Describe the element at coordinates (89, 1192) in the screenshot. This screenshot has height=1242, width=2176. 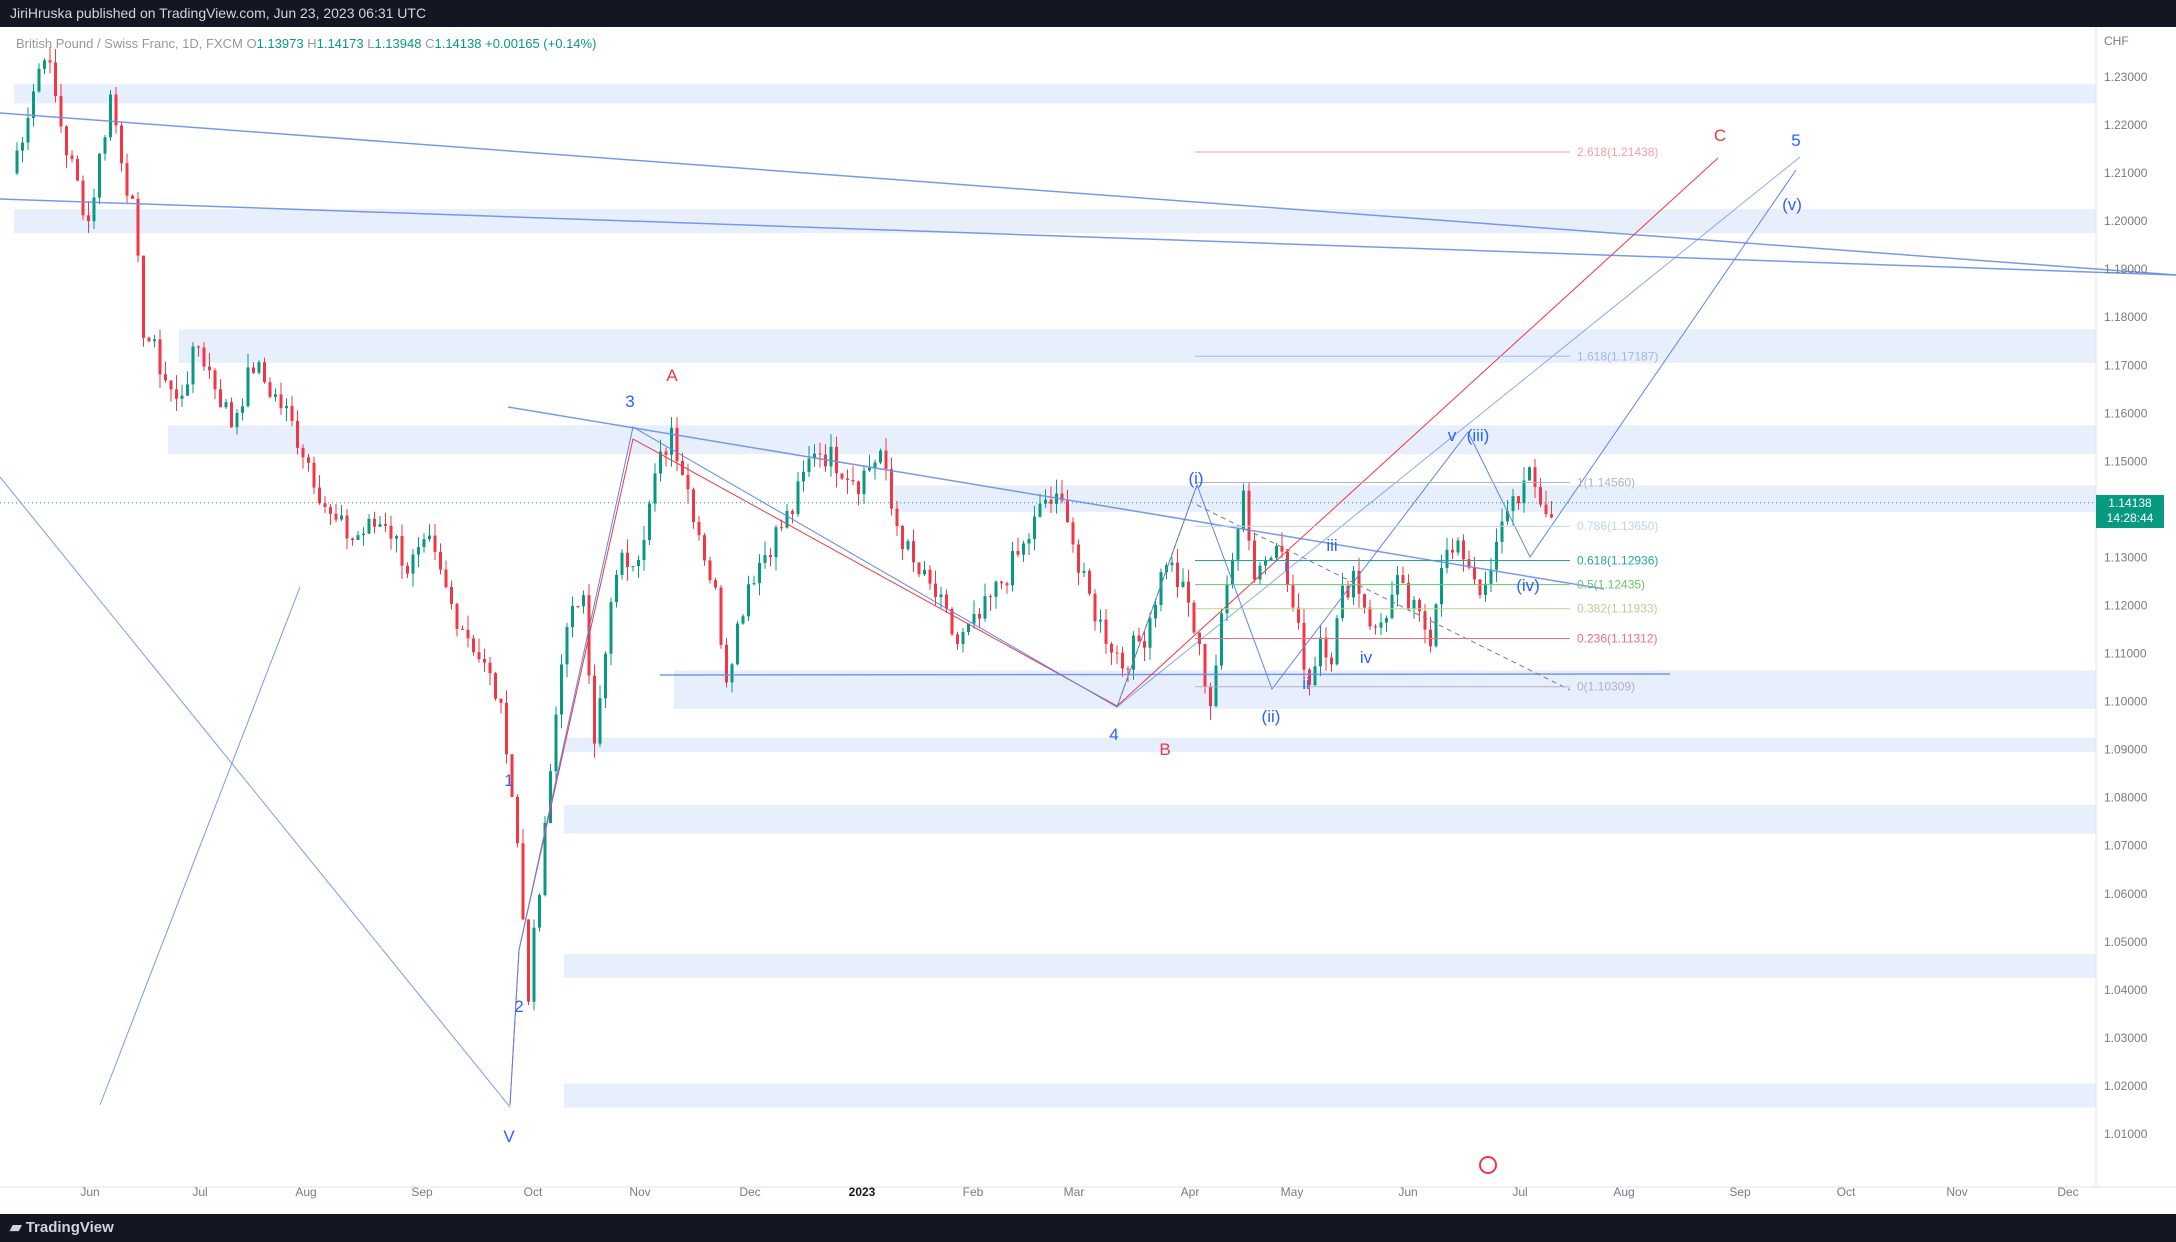
I see `time-tick-label: Jun` at that location.